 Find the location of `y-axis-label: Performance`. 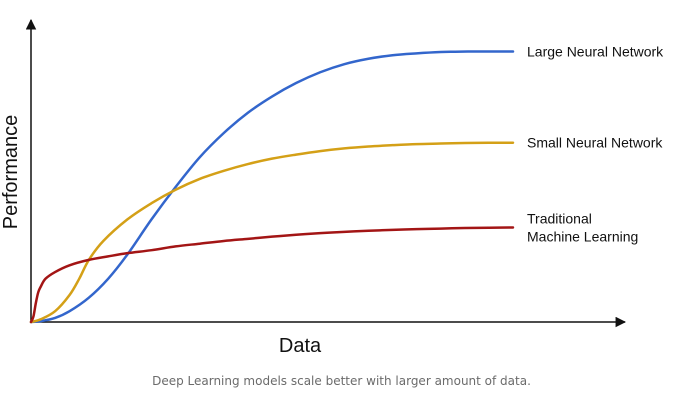

y-axis-label: Performance is located at coordinates (11, 172).